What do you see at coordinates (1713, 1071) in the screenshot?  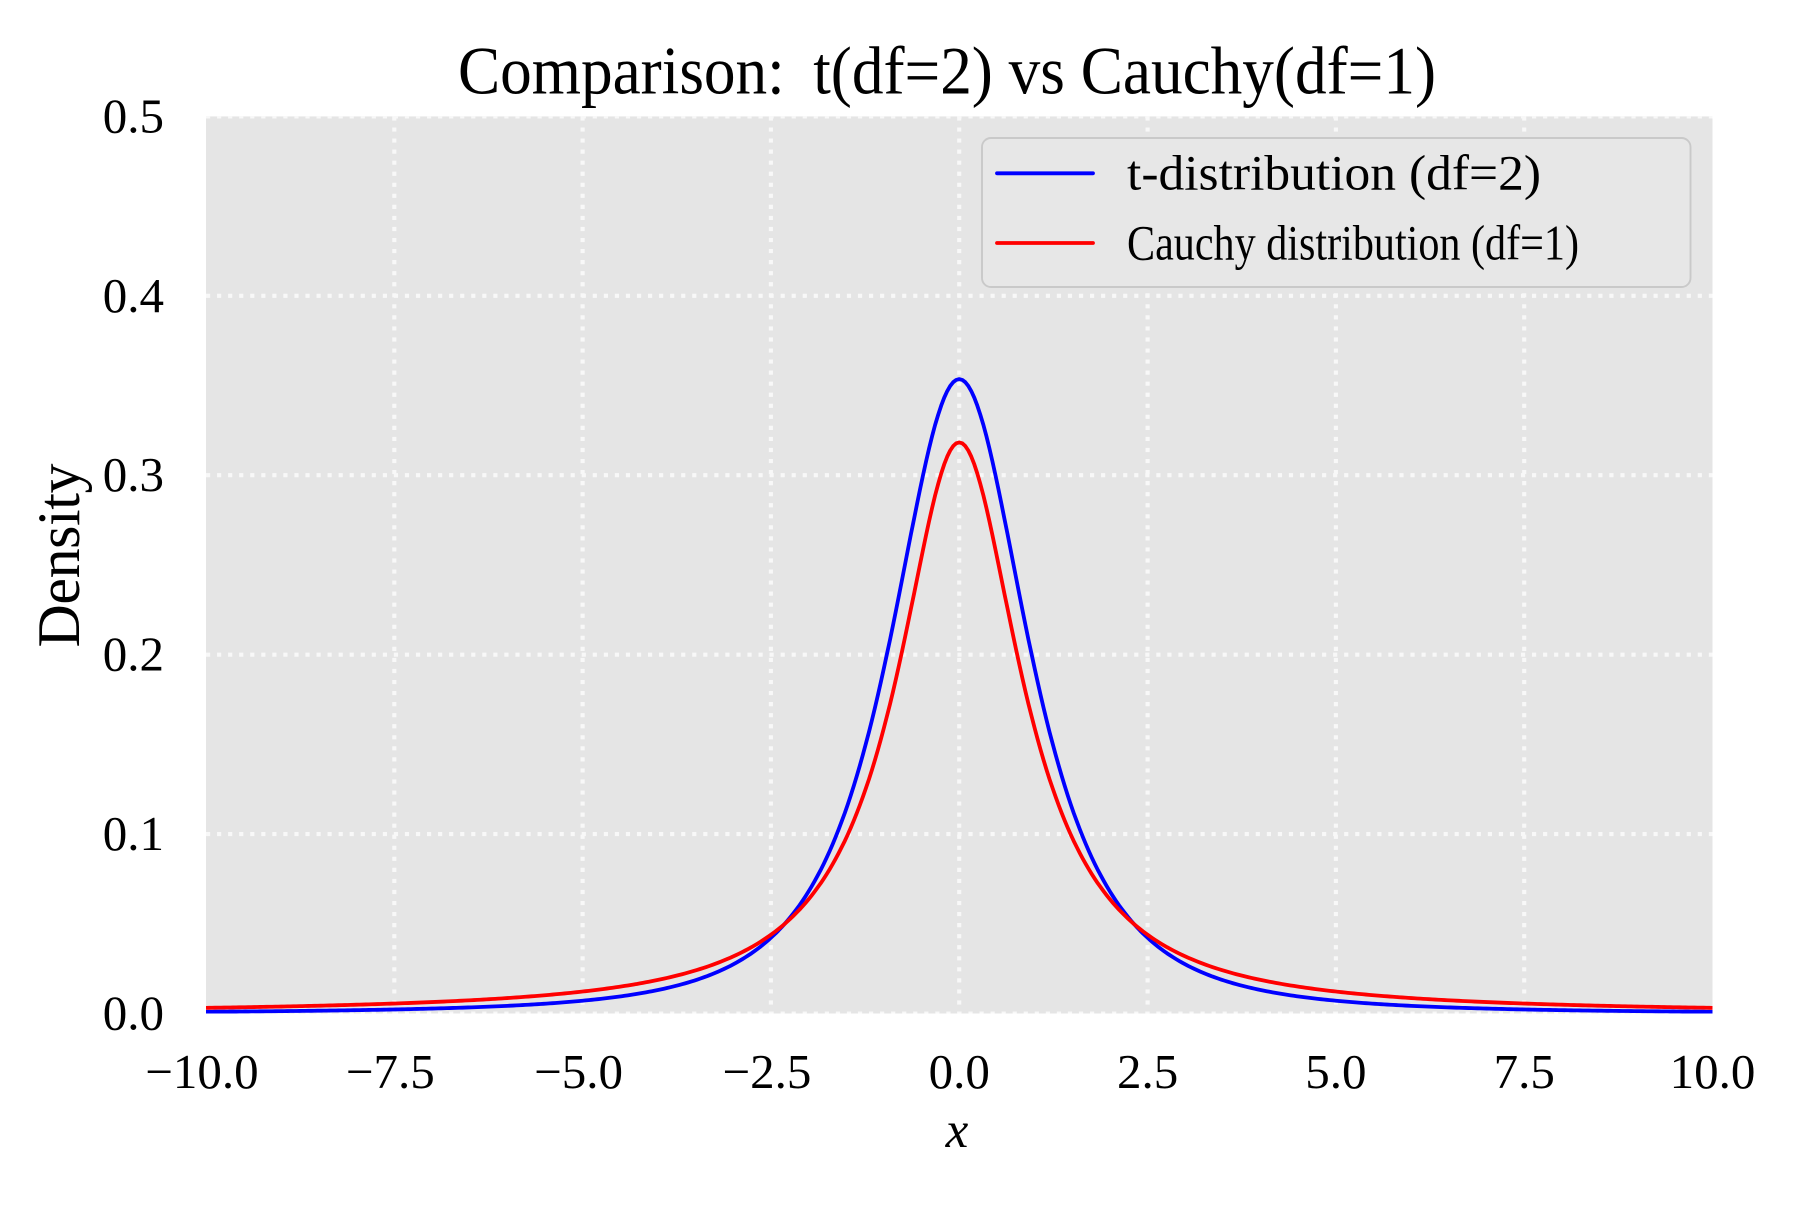 I see `svg-text: 10.0` at bounding box center [1713, 1071].